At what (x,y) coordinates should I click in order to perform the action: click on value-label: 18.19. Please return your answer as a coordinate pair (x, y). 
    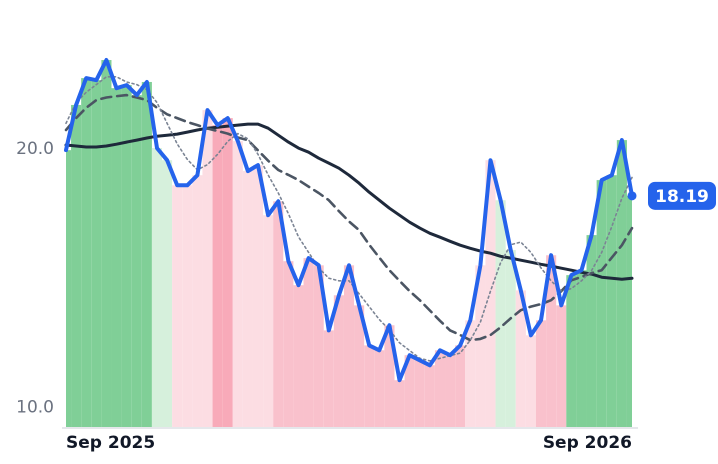
    Looking at the image, I should click on (682, 197).